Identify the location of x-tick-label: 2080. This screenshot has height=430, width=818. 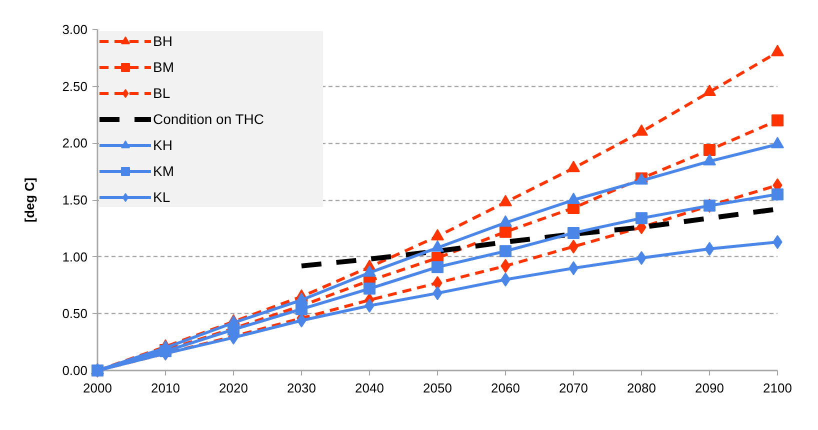
(641, 388).